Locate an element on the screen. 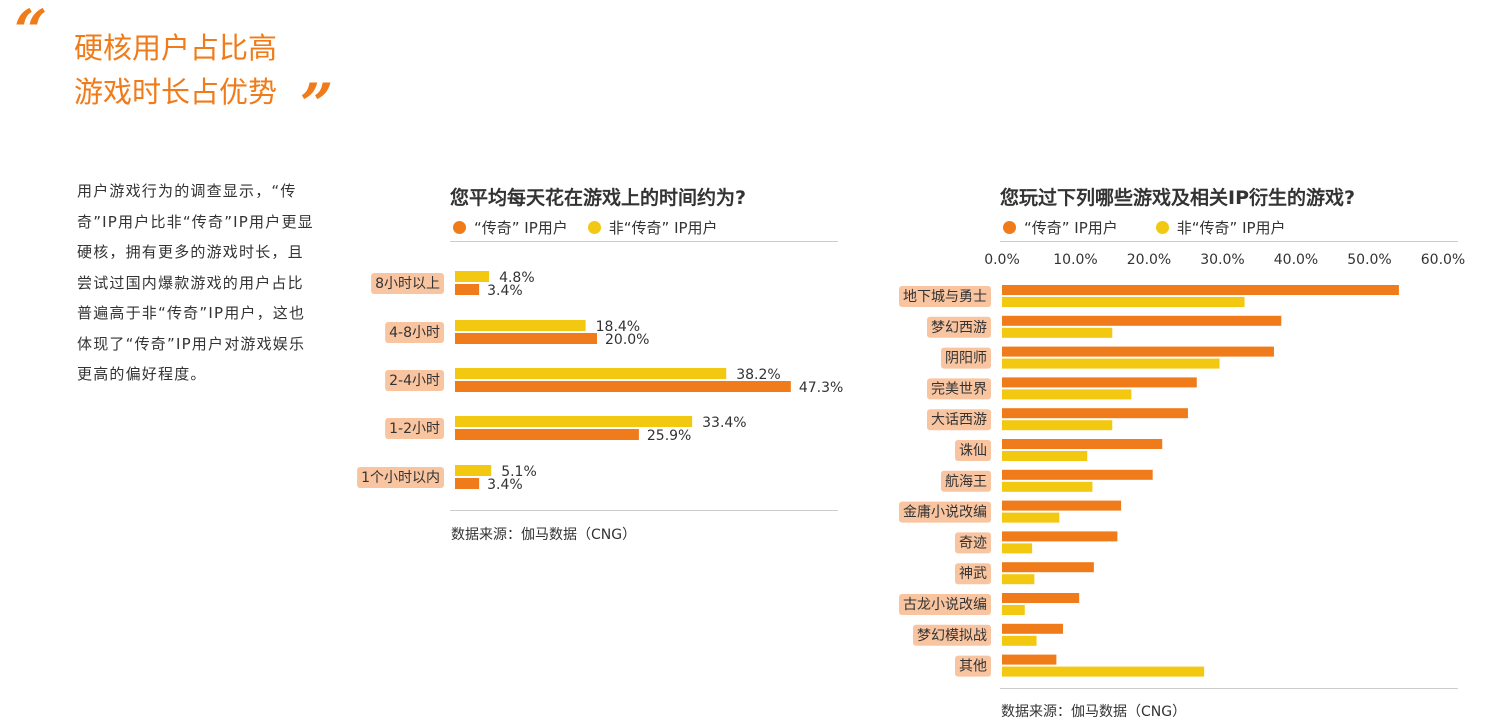 The height and width of the screenshot is (721, 1501). chart2-category-label: 地下城与勇士 is located at coordinates (945, 297).